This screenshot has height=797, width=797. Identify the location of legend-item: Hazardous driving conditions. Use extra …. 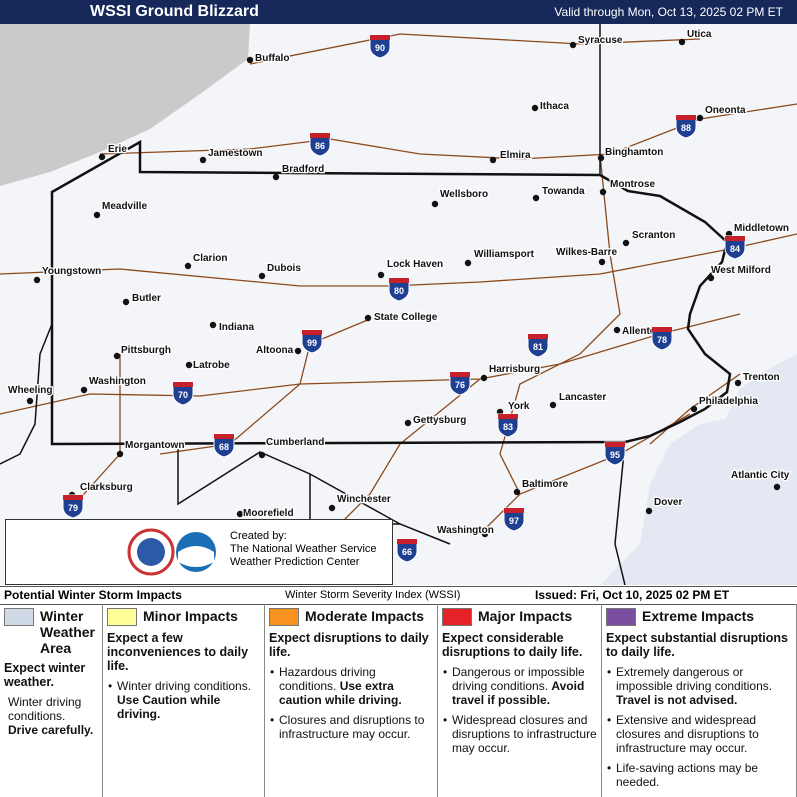
(351, 686).